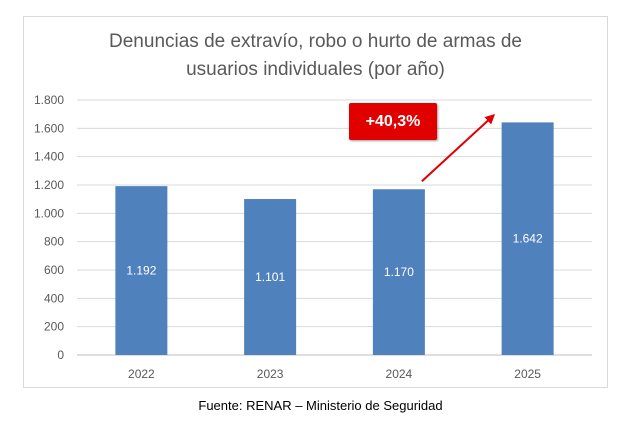 This screenshot has height=427, width=641. Describe the element at coordinates (54, 242) in the screenshot. I see `y-tick-label: 800` at that location.